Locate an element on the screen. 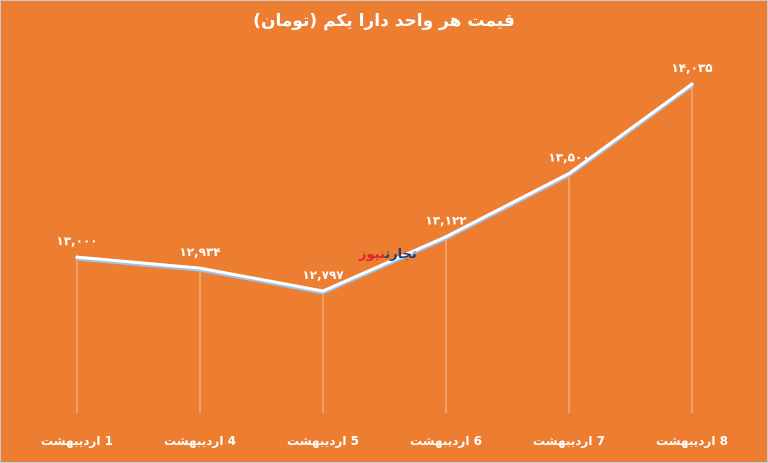  watermark-part-1: تجارت is located at coordinates (401, 254).